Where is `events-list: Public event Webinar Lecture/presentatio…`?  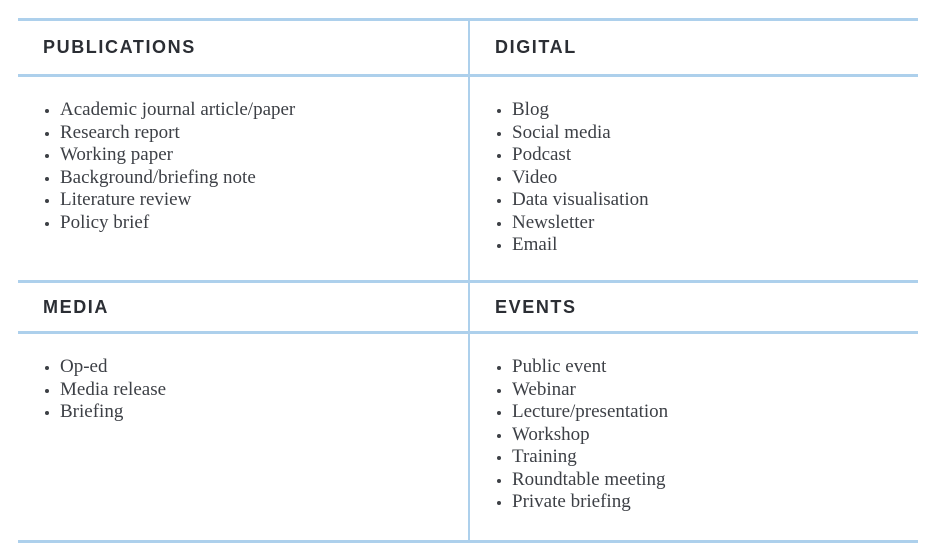 events-list: Public event Webinar Lecture/presentatio… is located at coordinates (699, 435).